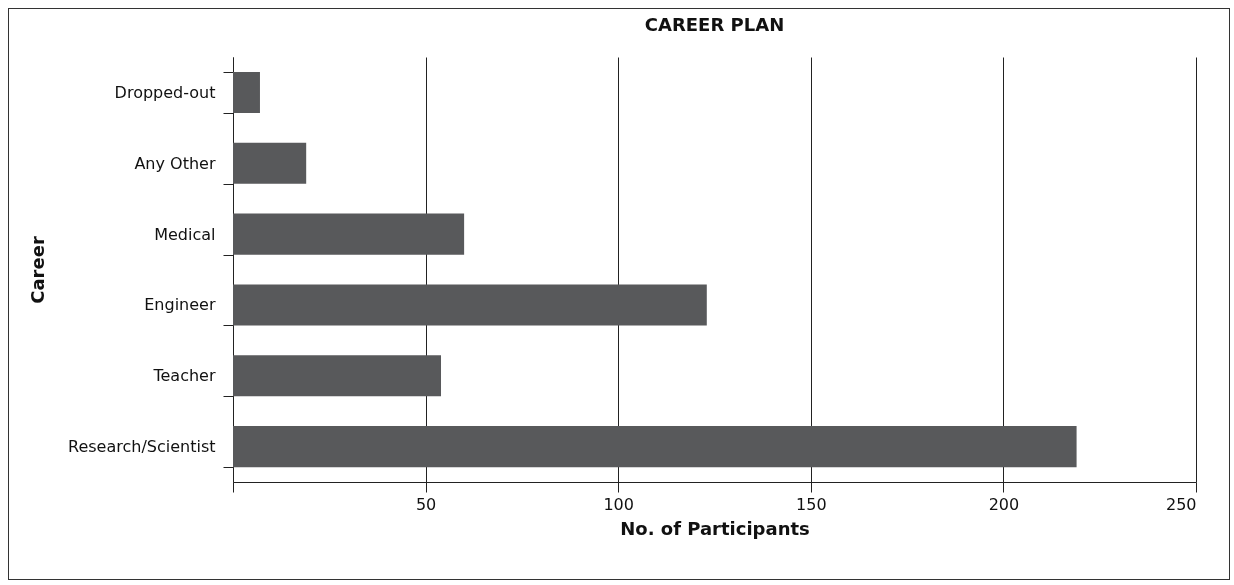 Image resolution: width=1234 pixels, height=585 pixels. I want to click on x-axis-title: No. of Participants, so click(715, 528).